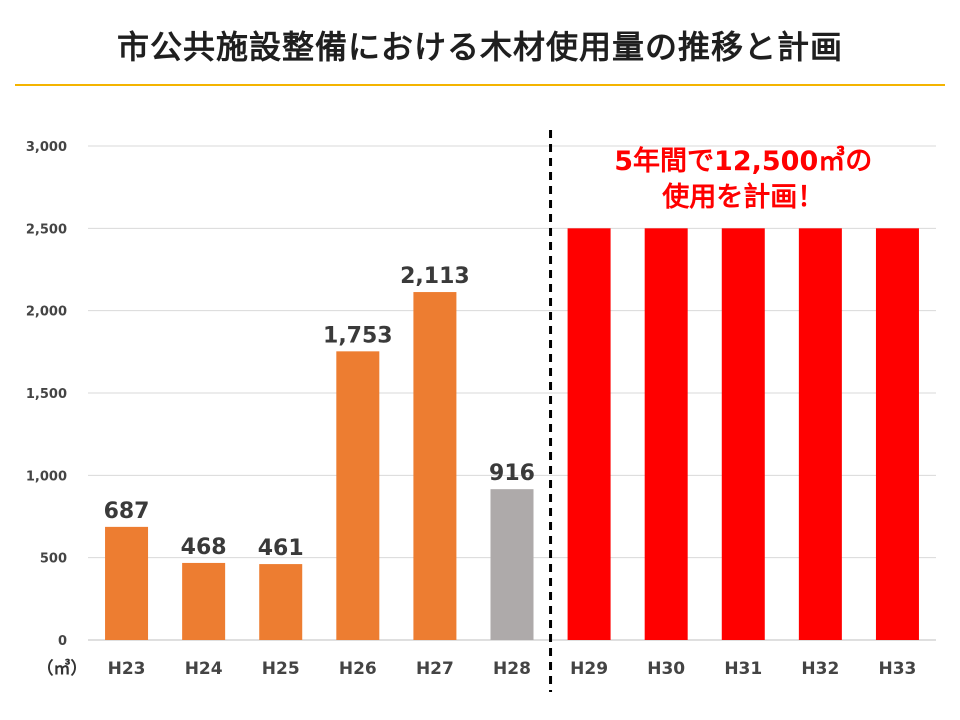 The width and height of the screenshot is (960, 720). Describe the element at coordinates (897, 434) in the screenshot. I see `bar-h33` at that location.